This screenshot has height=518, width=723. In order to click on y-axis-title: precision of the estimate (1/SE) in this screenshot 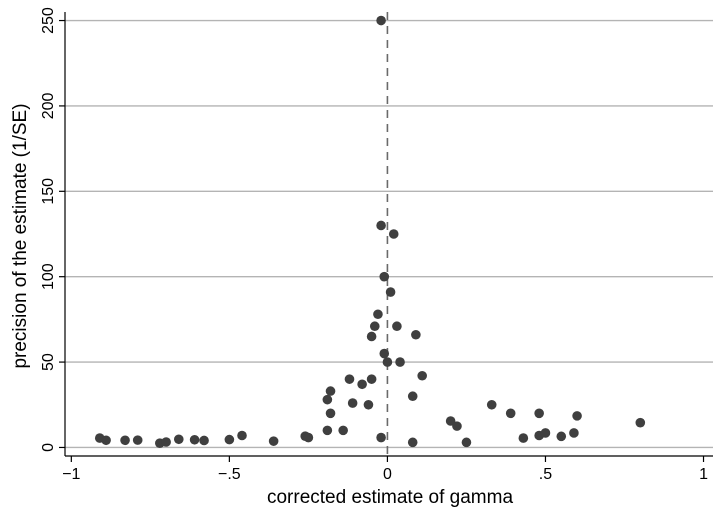, I will do `click(20, 235)`.